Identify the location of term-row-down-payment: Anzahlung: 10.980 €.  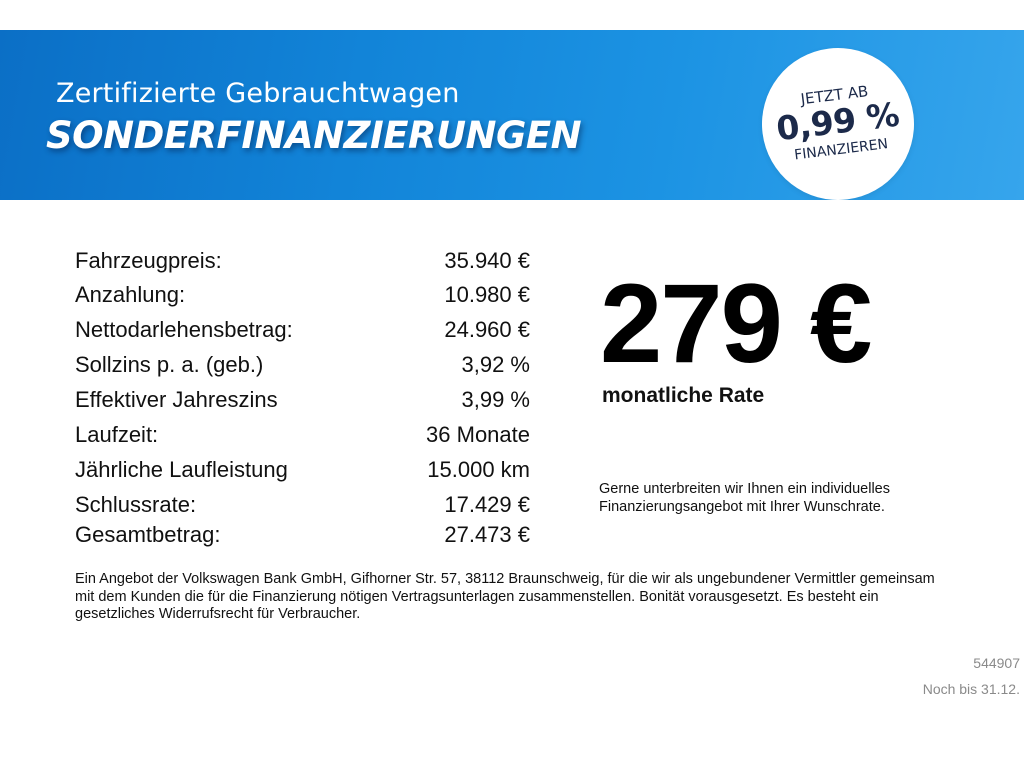
(302, 297).